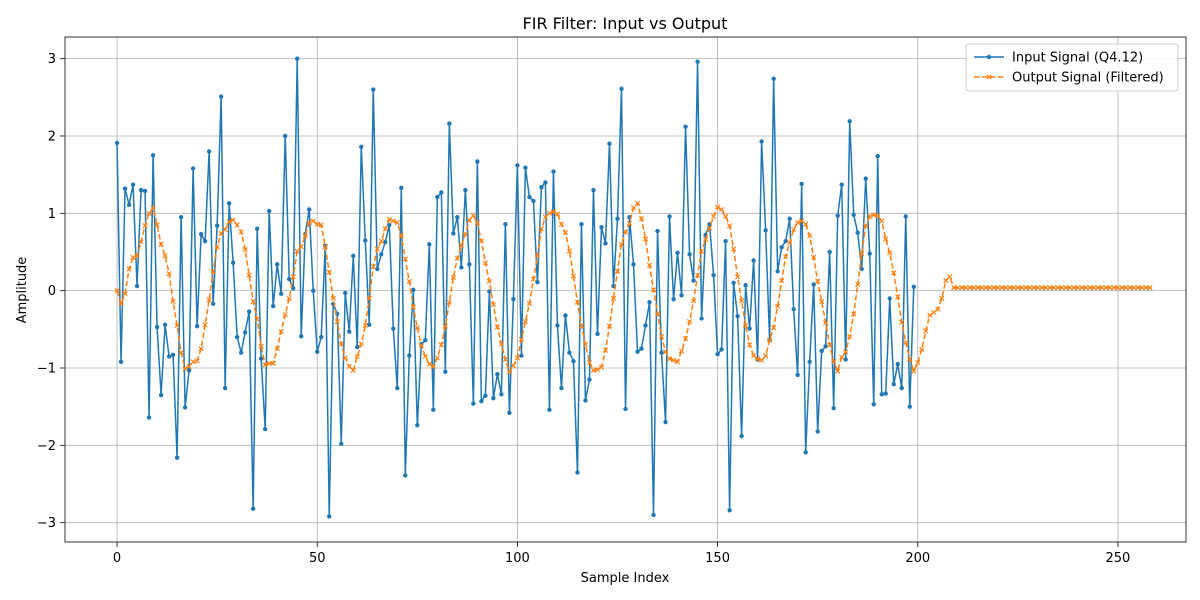 The height and width of the screenshot is (600, 1200). I want to click on legend-input-marker, so click(989, 57).